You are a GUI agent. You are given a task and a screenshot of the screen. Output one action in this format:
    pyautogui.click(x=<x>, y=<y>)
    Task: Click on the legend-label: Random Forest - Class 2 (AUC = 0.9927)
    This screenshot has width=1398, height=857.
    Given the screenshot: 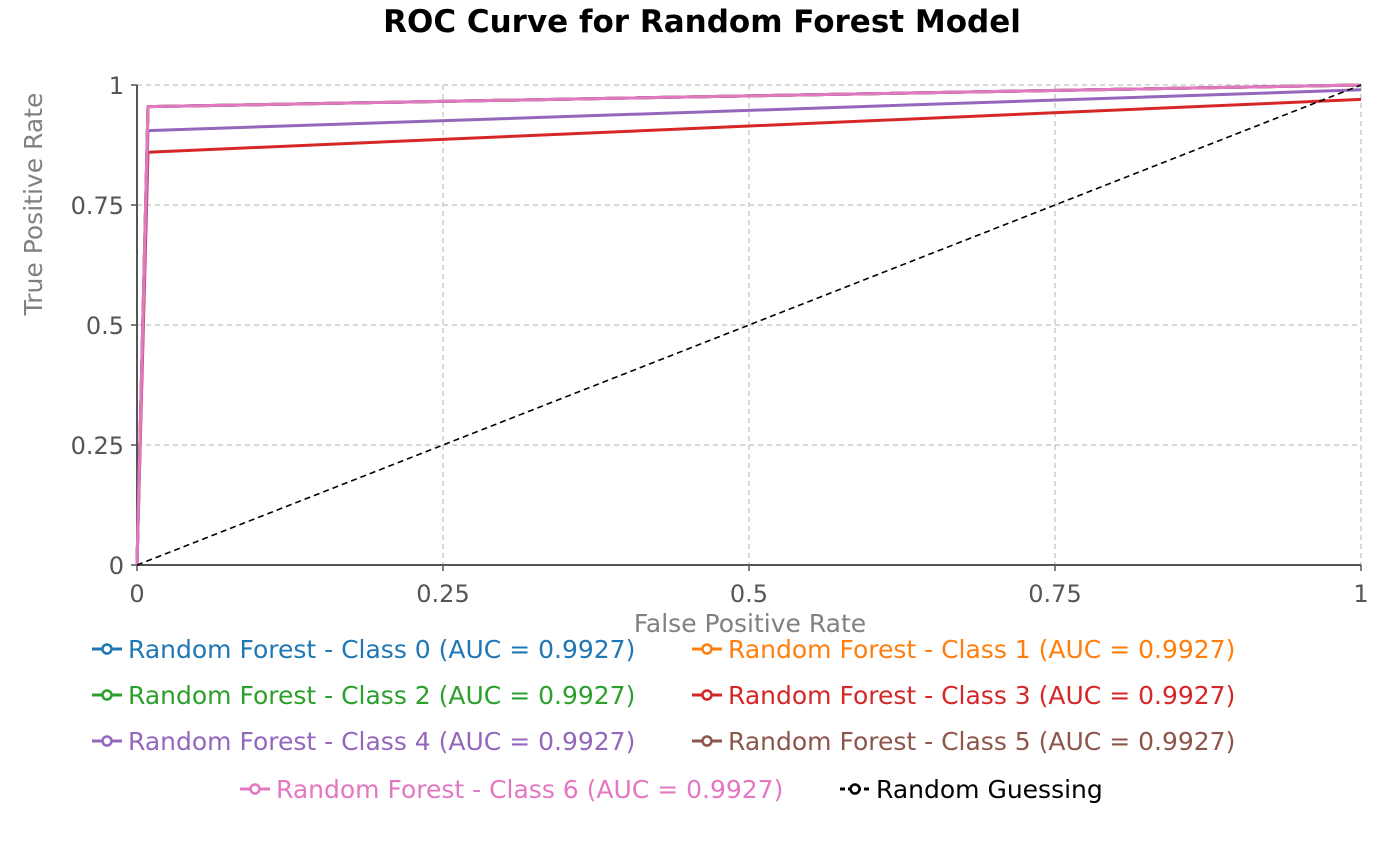 What is the action you would take?
    pyautogui.click(x=381, y=695)
    